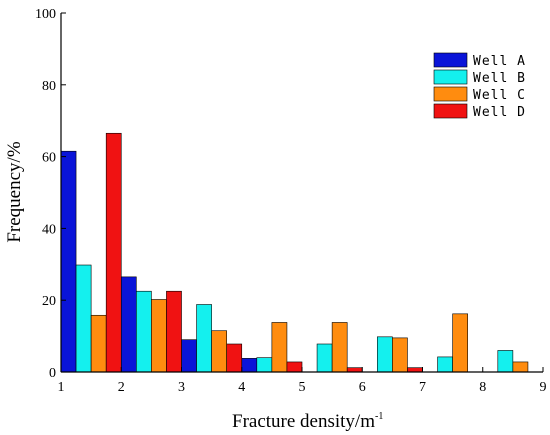 This screenshot has width=550, height=435. I want to click on y-tick-label-20: 20, so click(49, 301).